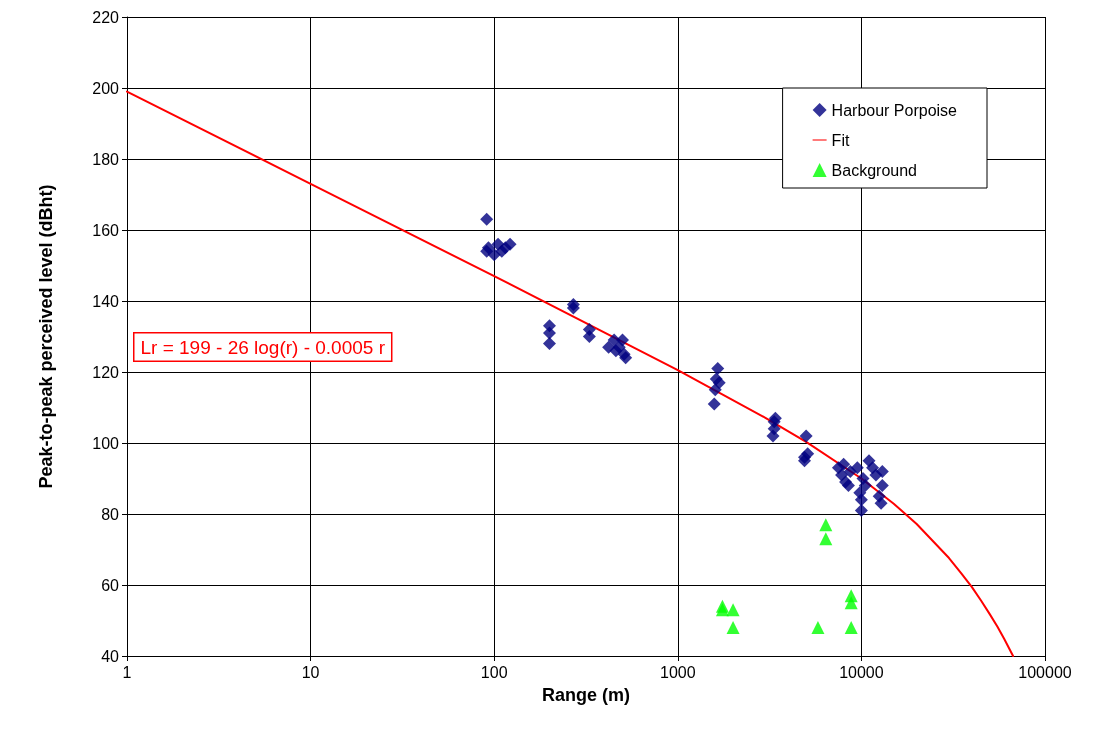  Describe the element at coordinates (106, 17) in the screenshot. I see `y-tick-label: 220` at that location.